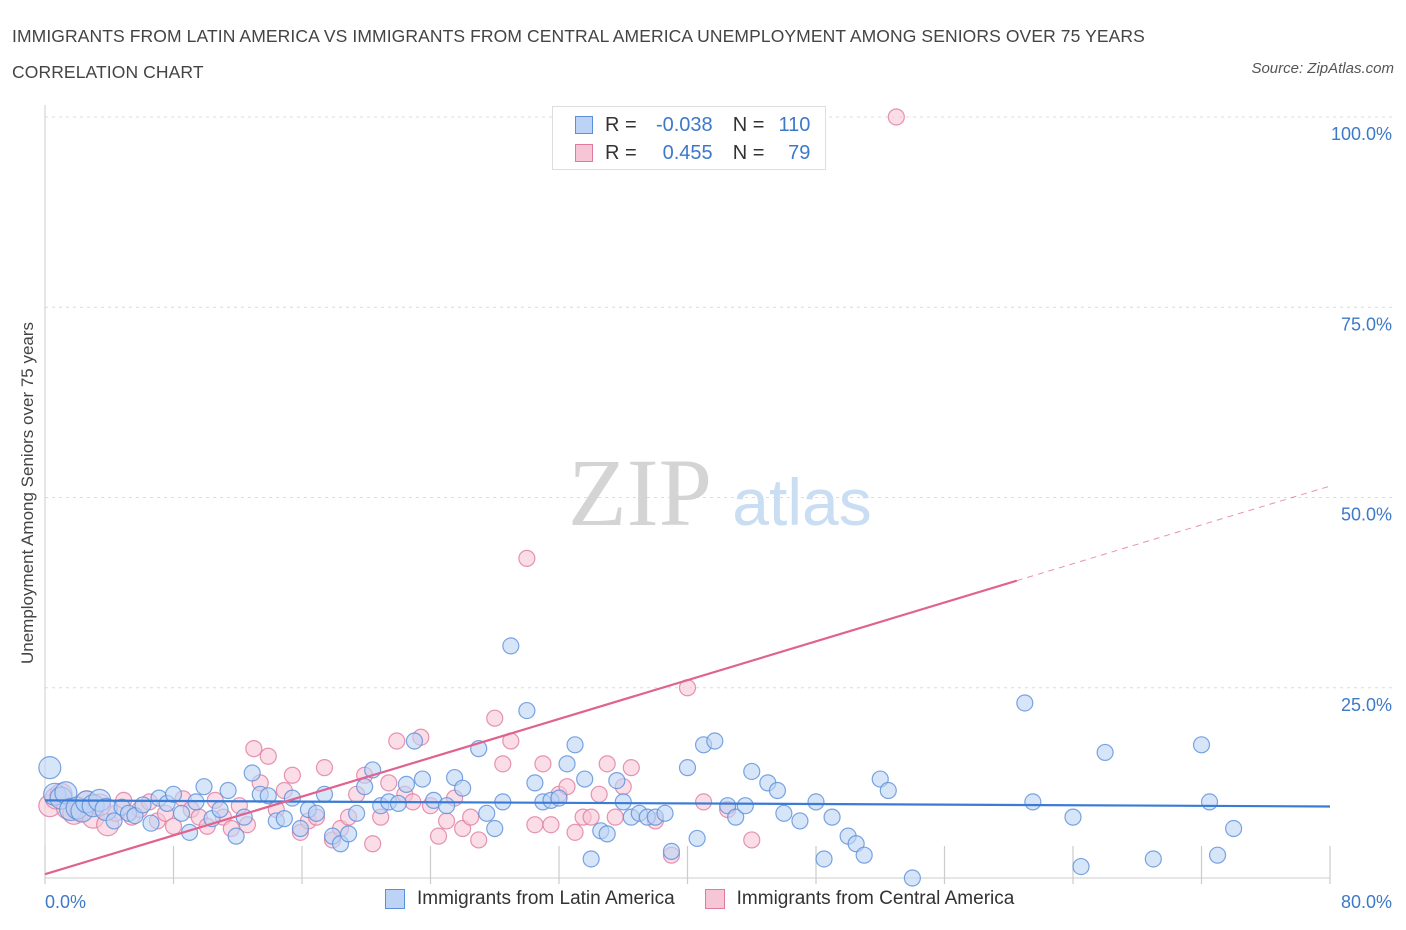 The height and width of the screenshot is (930, 1406). What do you see at coordinates (530, 899) in the screenshot?
I see `legend-item-latin-america: Immigrants from Latin America` at bounding box center [530, 899].